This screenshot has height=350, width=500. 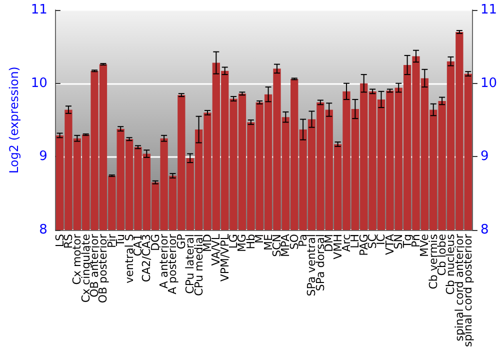 I want to click on y-tick-label: 9, so click(x=43, y=156).